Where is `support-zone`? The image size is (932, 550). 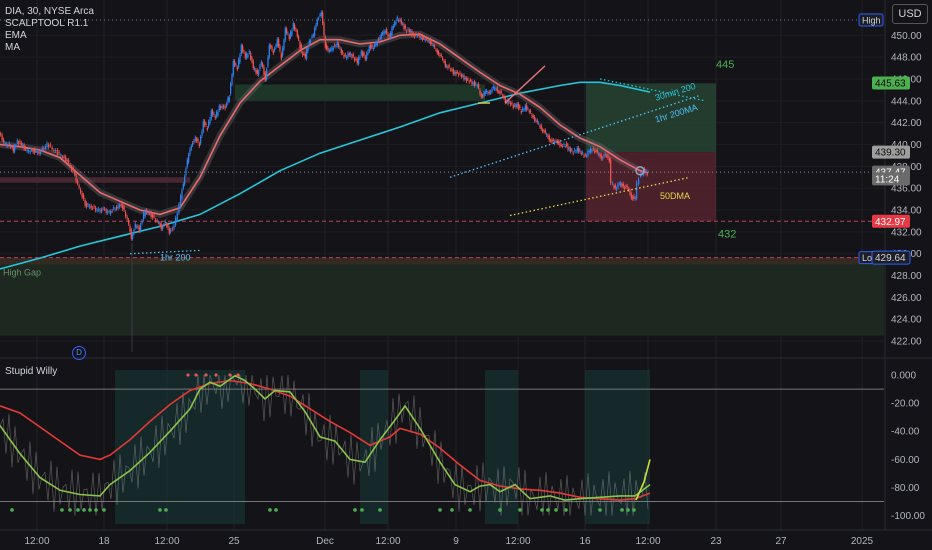 support-zone is located at coordinates (442, 300).